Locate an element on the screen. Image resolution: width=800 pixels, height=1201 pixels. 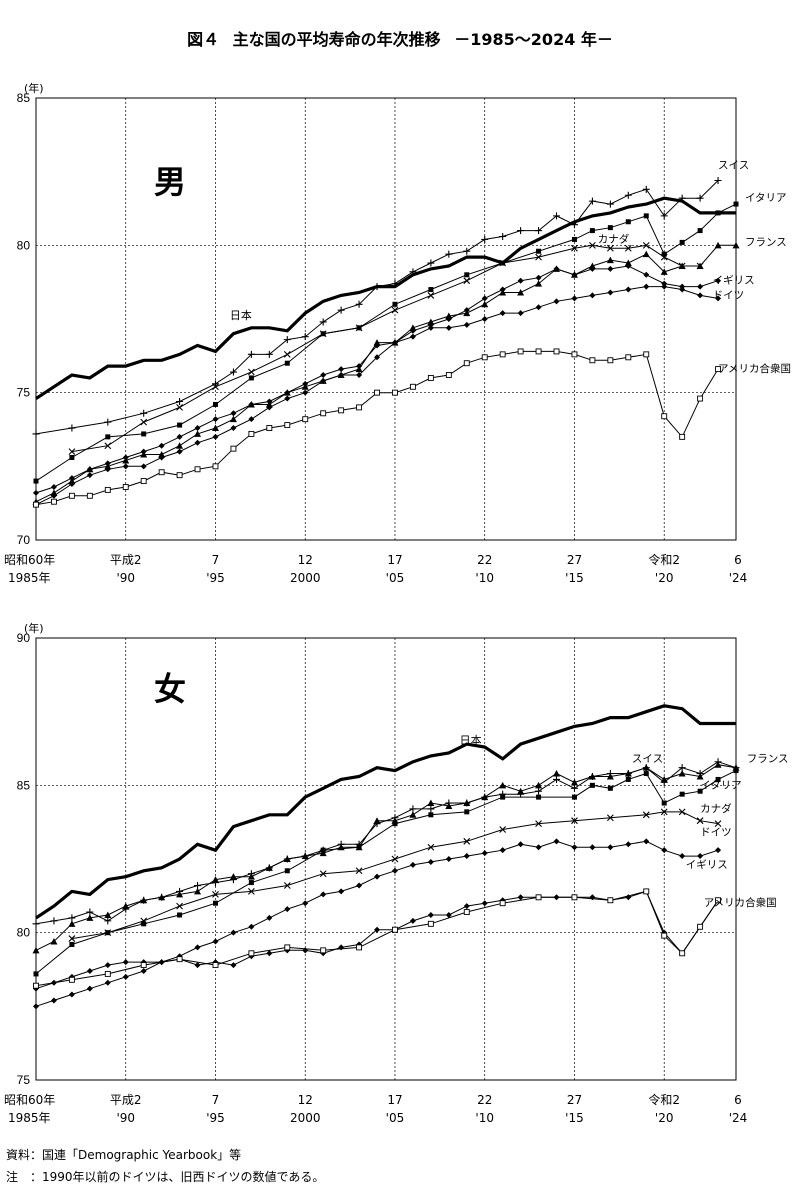
x-tick-year-label: 2000 is located at coordinates (305, 578).